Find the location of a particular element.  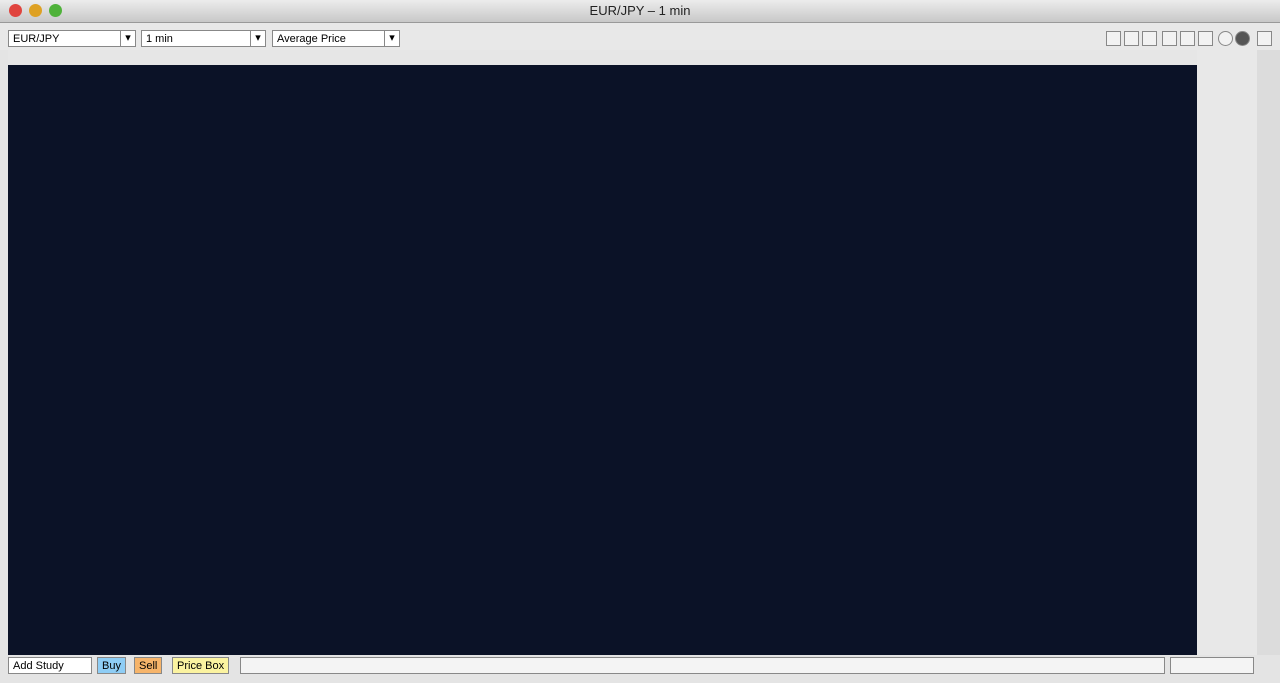

close-button is located at coordinates (15, 10).